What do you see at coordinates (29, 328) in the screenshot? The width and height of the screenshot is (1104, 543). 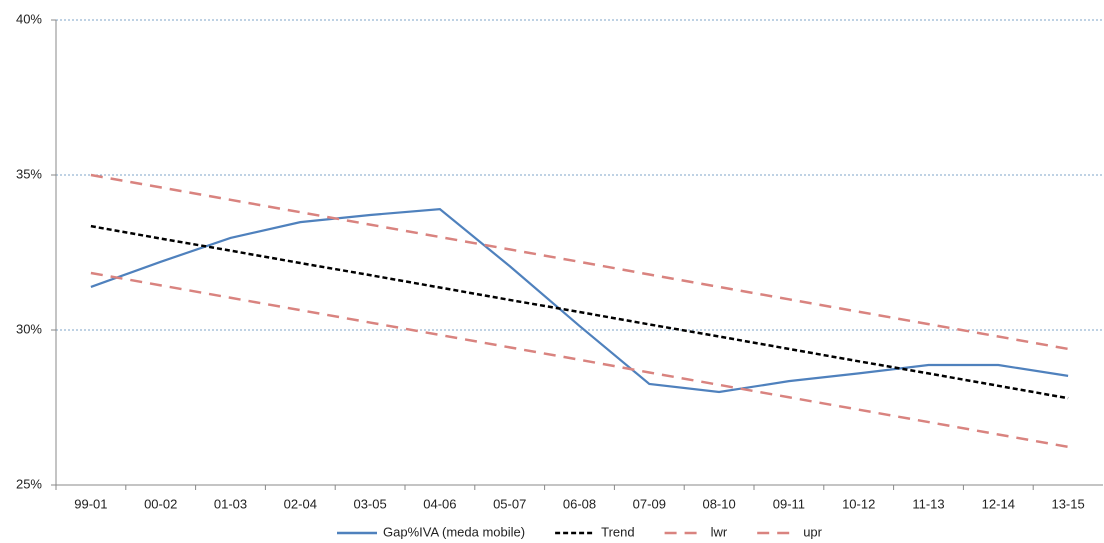 I see `y-tick-label: 30%` at bounding box center [29, 328].